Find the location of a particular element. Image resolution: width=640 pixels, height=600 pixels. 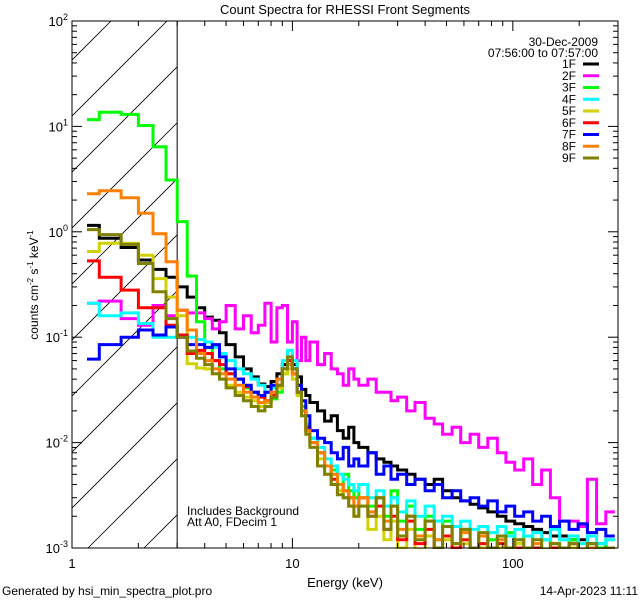

time-range-label: 07:56:00 to 07:57:00 is located at coordinates (543, 53).